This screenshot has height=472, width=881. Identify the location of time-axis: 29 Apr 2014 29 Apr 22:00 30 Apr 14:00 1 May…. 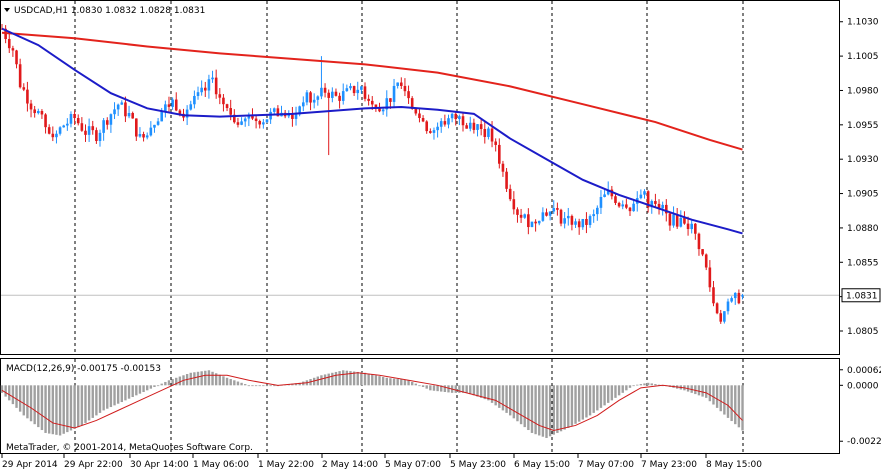
(381, 462).